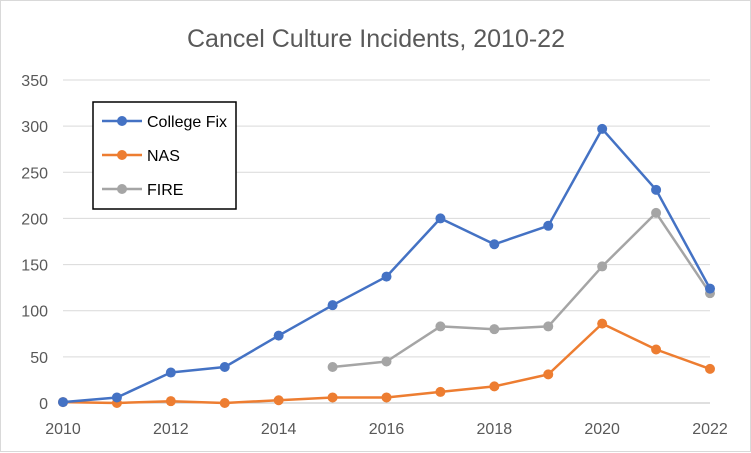 The width and height of the screenshot is (751, 453). I want to click on y-tick-label: 100, so click(34, 312).